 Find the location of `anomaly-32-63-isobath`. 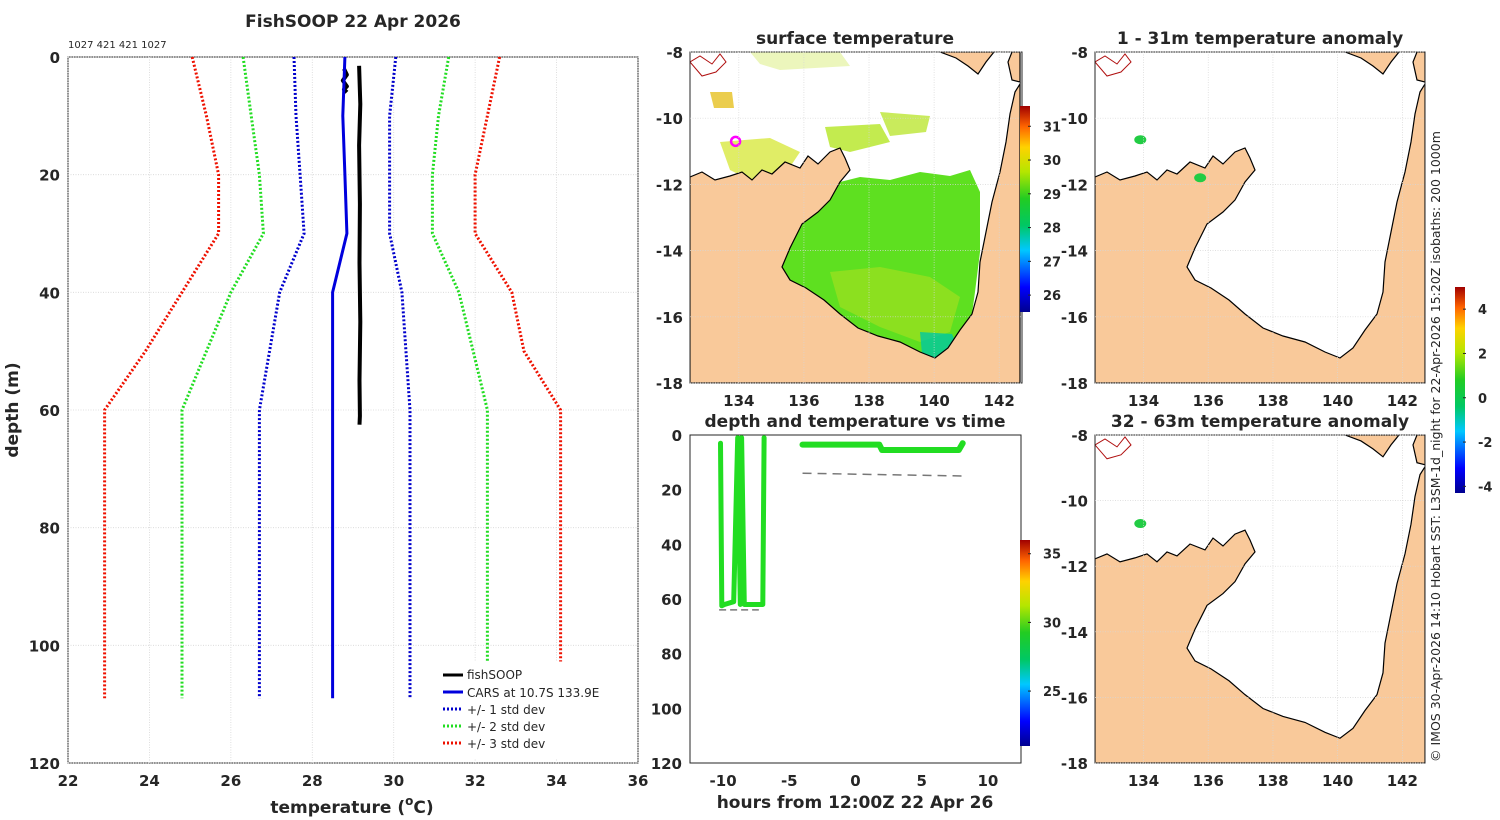

anomaly-32-63-isobath is located at coordinates (1113, 448).